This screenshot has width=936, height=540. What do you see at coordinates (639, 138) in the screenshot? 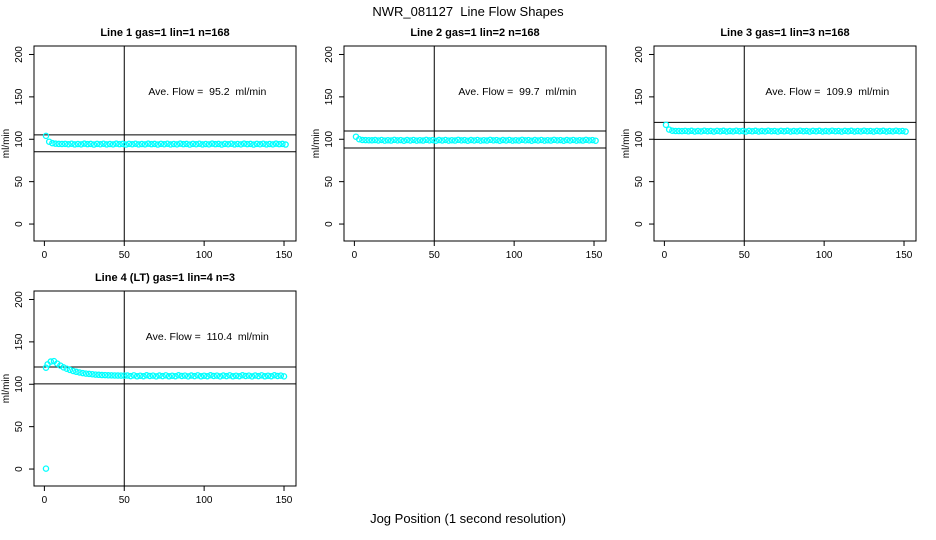
I see `y-tick-label: 100` at bounding box center [639, 138].